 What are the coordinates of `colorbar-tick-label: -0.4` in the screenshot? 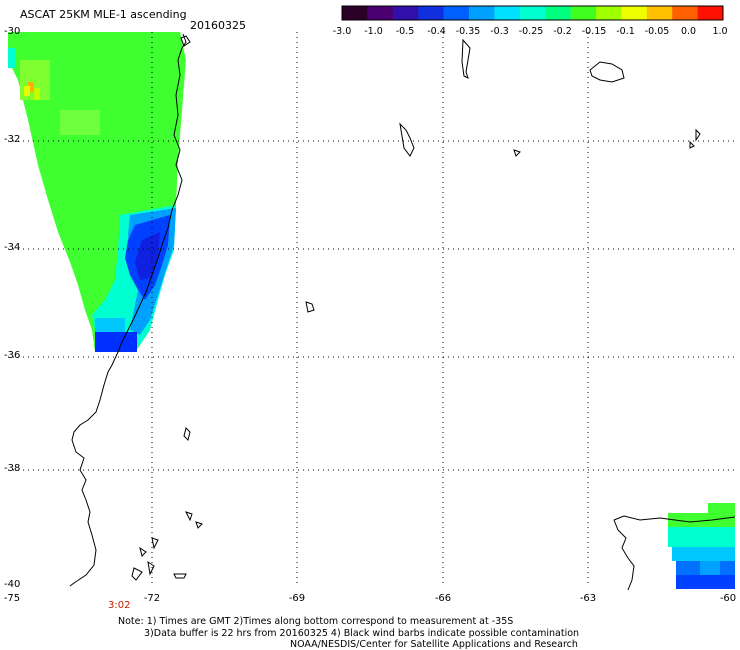 It's located at (436, 31).